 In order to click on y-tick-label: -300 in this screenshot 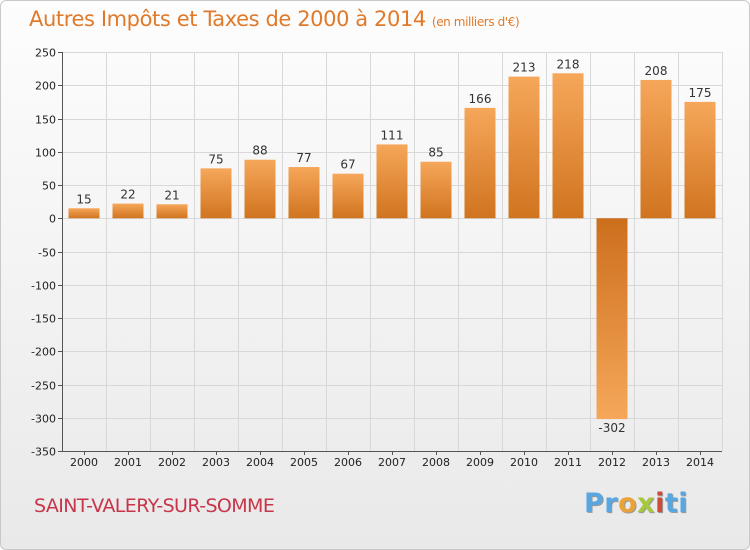, I will do `click(43, 419)`.